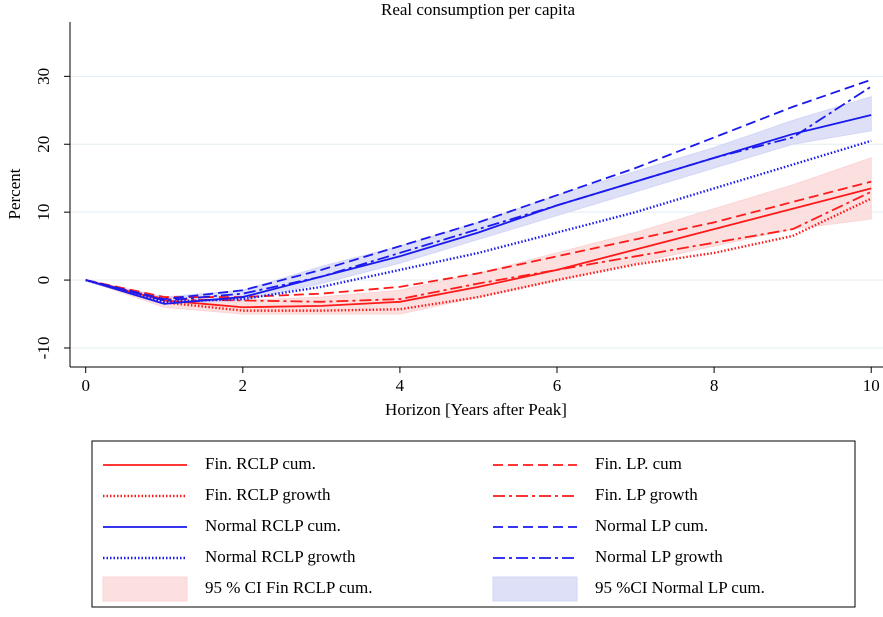 Image resolution: width=883 pixels, height=617 pixels. I want to click on y-tick-label: 10, so click(43, 212).